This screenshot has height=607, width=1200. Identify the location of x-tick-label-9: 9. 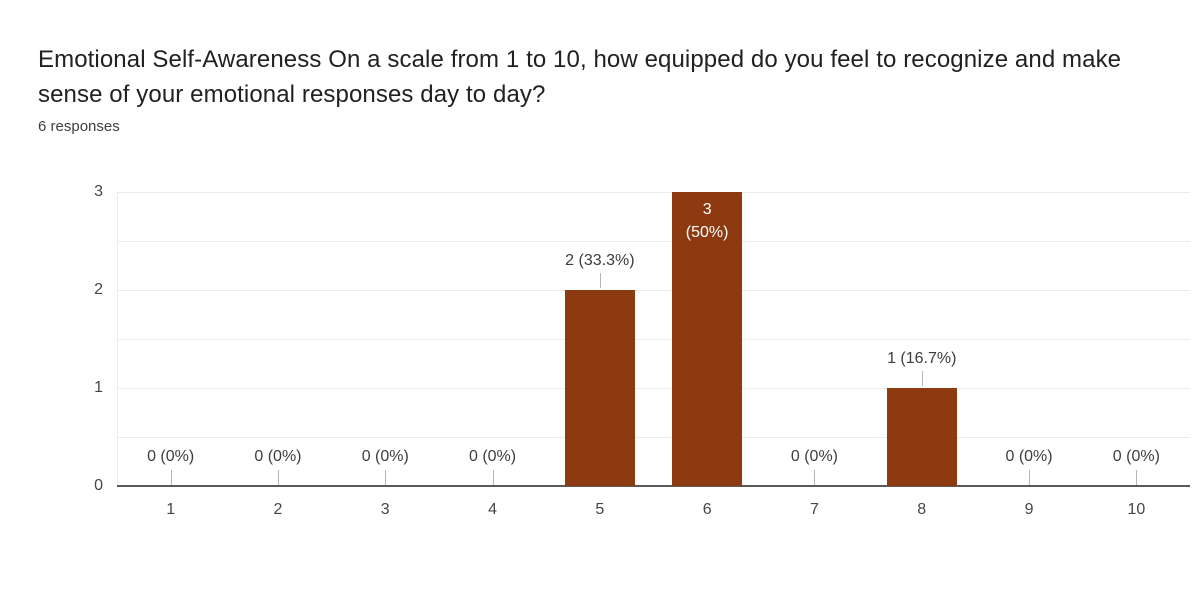
(1029, 509).